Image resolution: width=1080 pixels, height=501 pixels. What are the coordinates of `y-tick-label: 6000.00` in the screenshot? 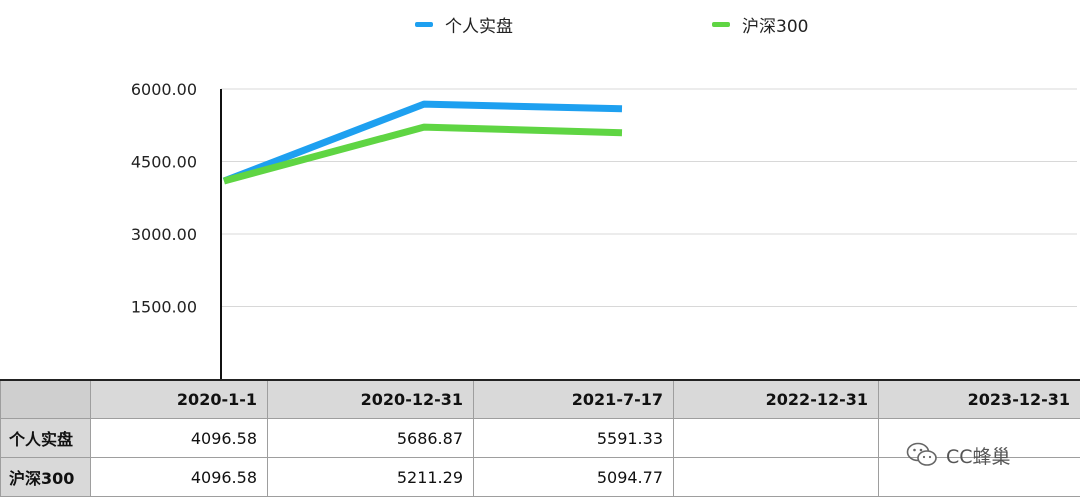 It's located at (164, 89).